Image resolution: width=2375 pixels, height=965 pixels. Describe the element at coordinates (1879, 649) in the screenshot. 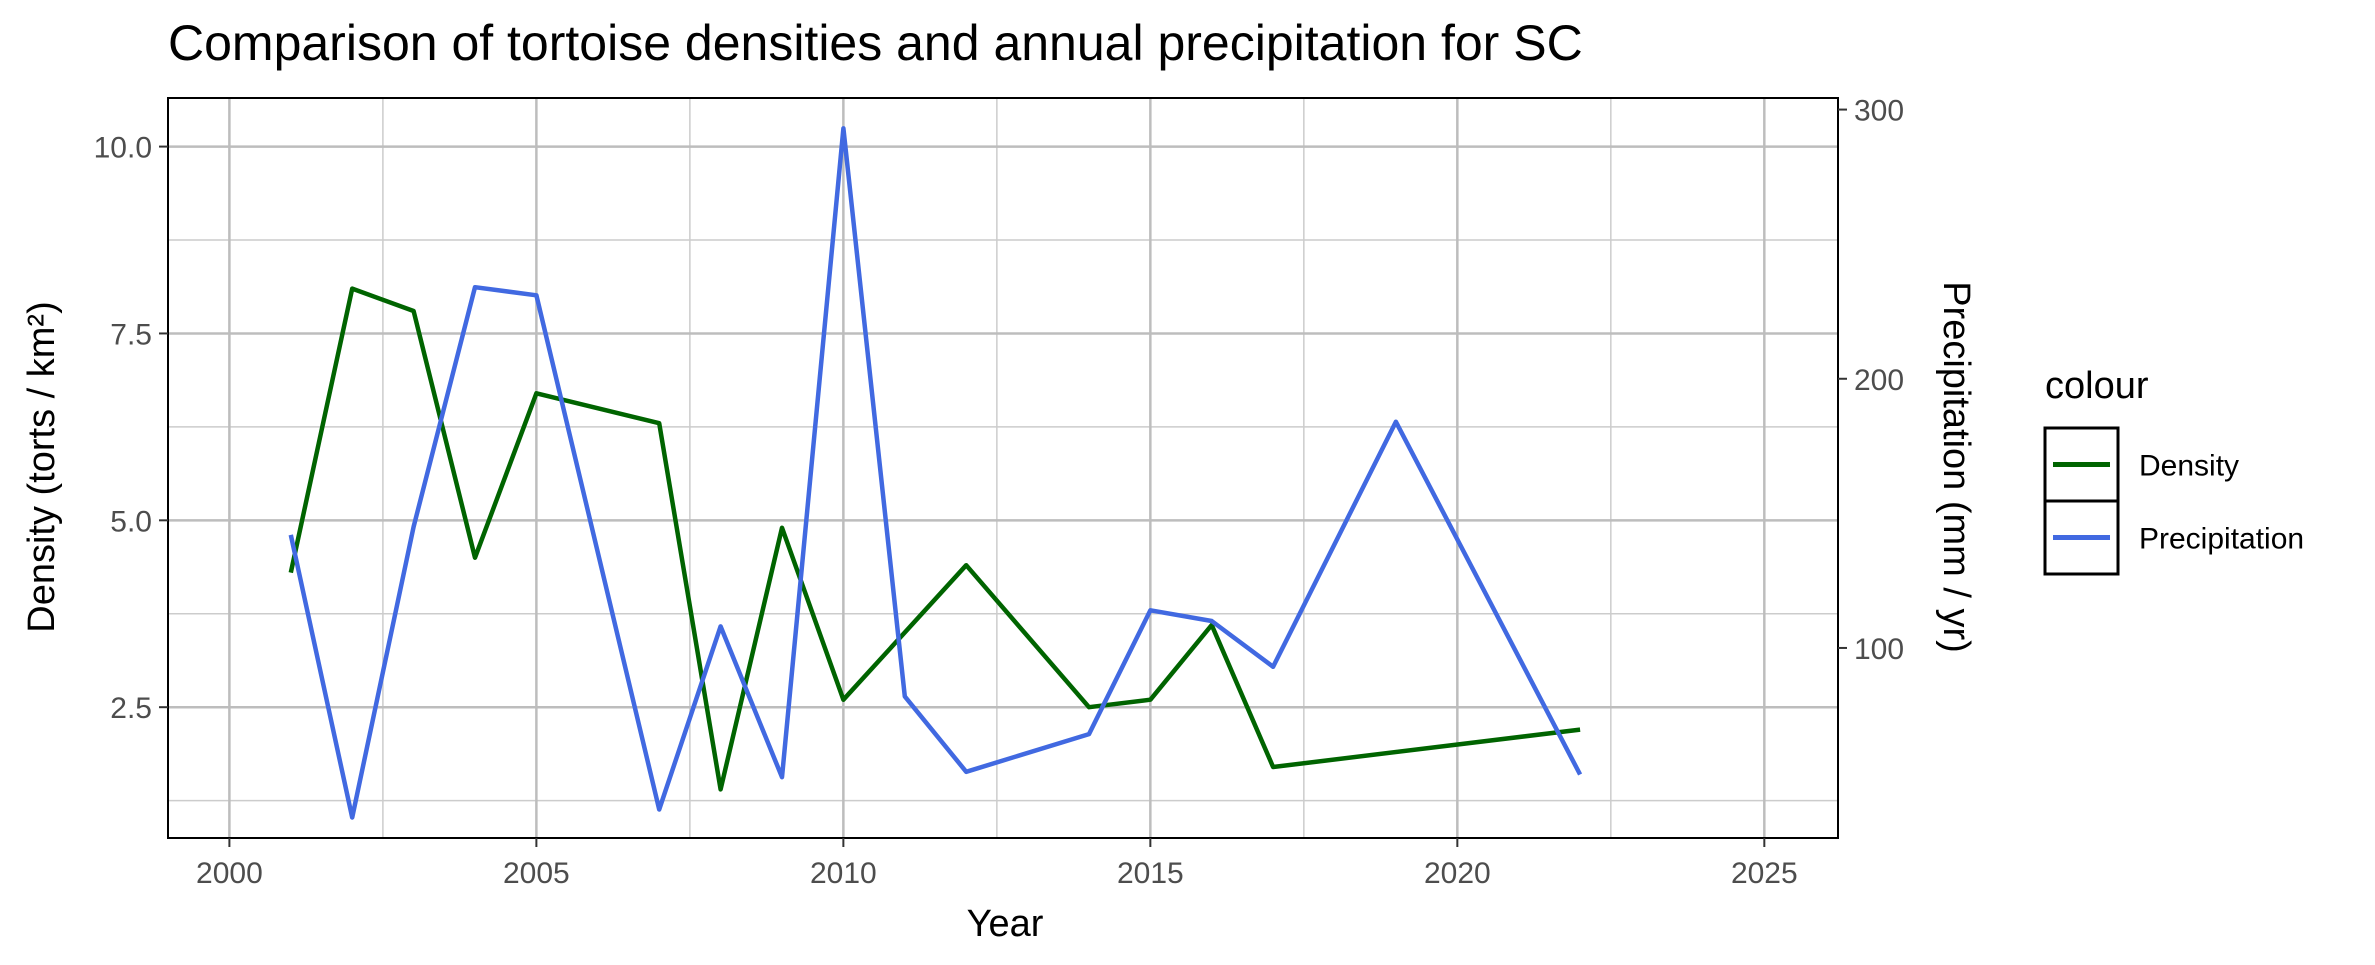

I see `y2-tick-label: 100` at that location.